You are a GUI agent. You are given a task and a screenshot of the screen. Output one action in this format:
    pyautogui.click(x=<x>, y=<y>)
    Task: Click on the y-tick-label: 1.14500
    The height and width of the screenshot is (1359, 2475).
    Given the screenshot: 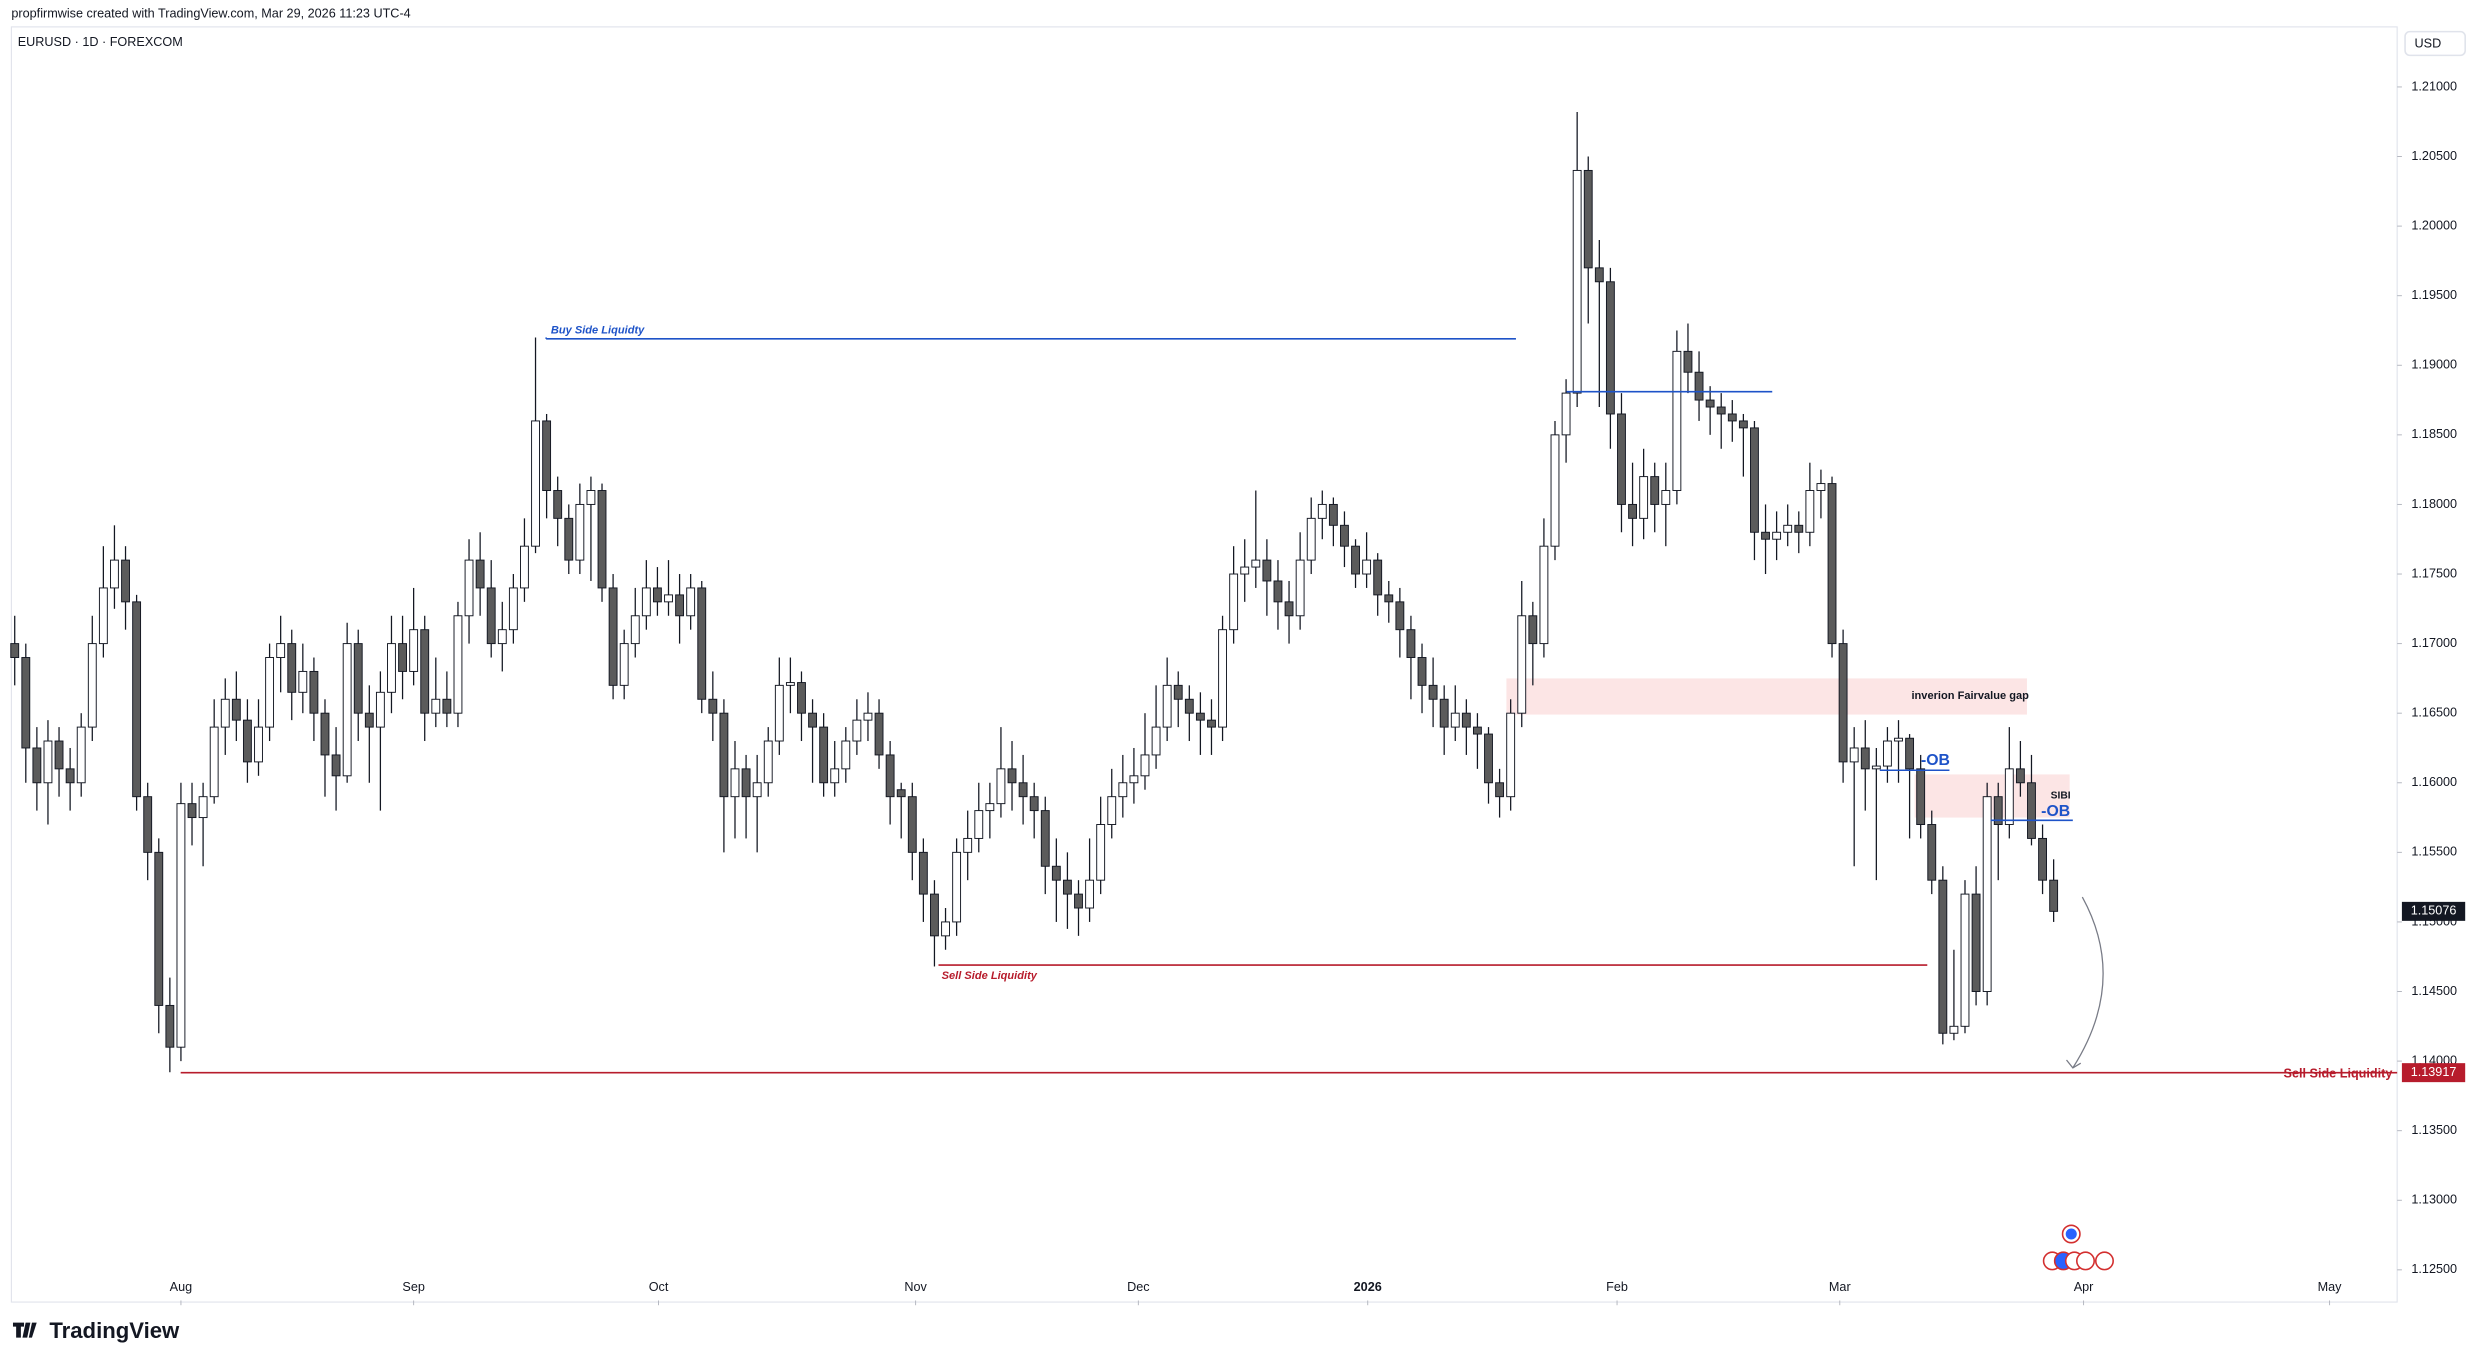 What is the action you would take?
    pyautogui.click(x=2434, y=991)
    